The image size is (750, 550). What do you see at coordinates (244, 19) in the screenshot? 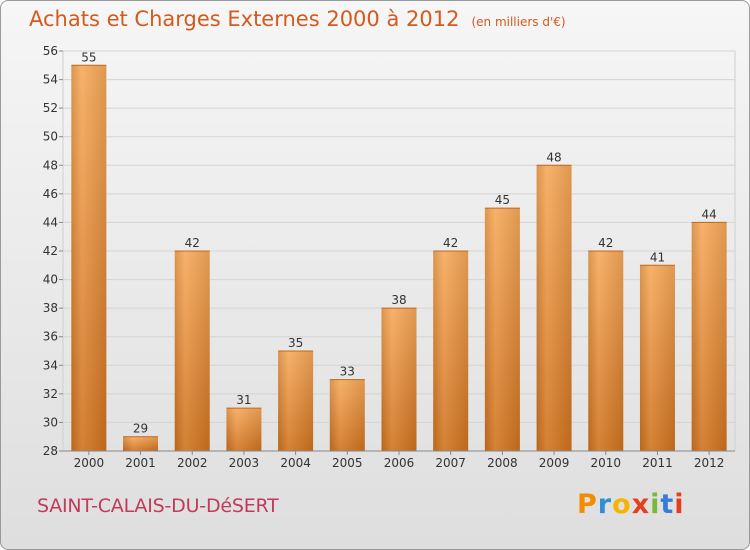
I see `chart-title-text: Achats et Charges Externes 2000 à 2012` at bounding box center [244, 19].